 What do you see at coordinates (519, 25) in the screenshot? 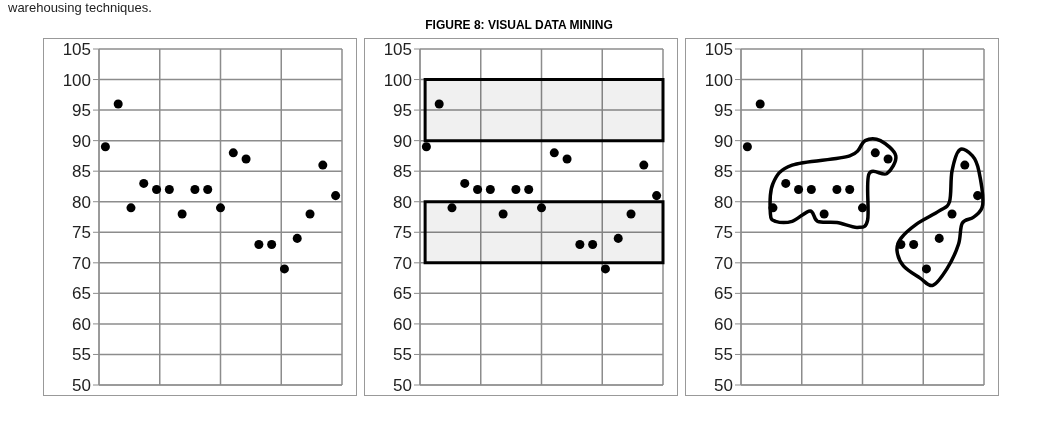
I see `chart-title: FIGURE 8: VISUAL DATA MINING` at bounding box center [519, 25].